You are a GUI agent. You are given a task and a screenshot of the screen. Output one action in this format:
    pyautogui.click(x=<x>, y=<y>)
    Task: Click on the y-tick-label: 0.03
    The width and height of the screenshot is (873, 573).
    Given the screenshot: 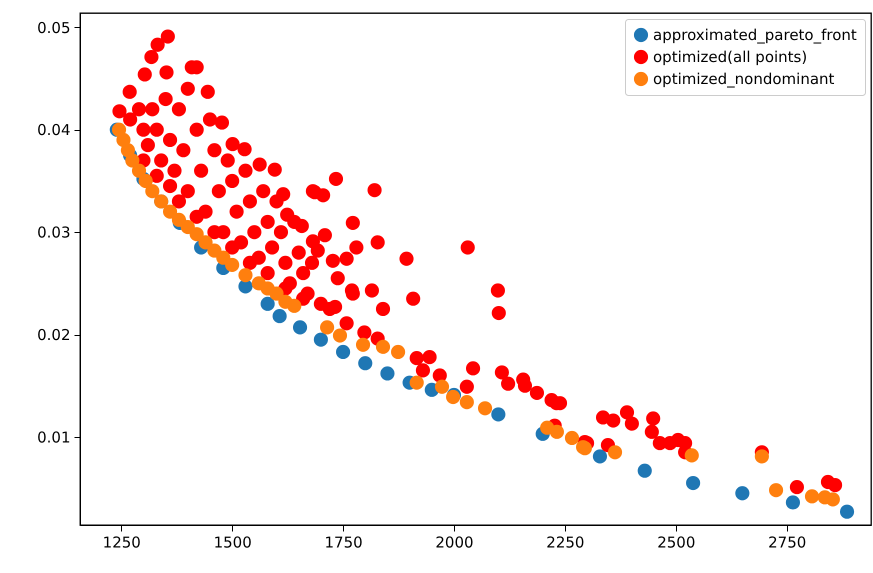 What is the action you would take?
    pyautogui.click(x=53, y=233)
    